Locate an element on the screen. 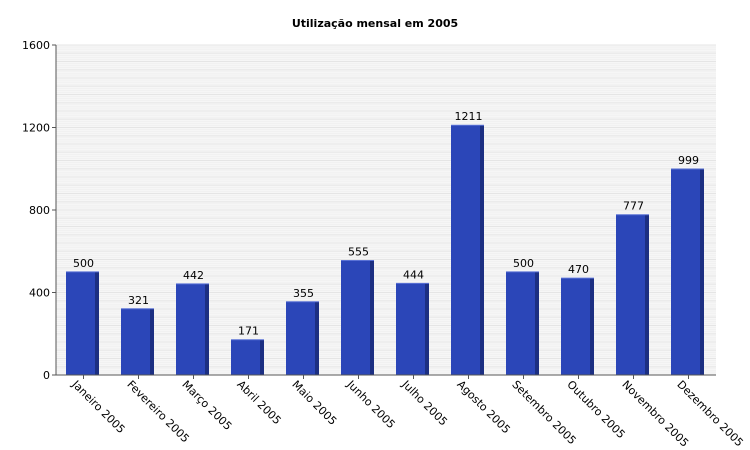 The height and width of the screenshot is (450, 750). y-tick-label: 0 is located at coordinates (46, 375).